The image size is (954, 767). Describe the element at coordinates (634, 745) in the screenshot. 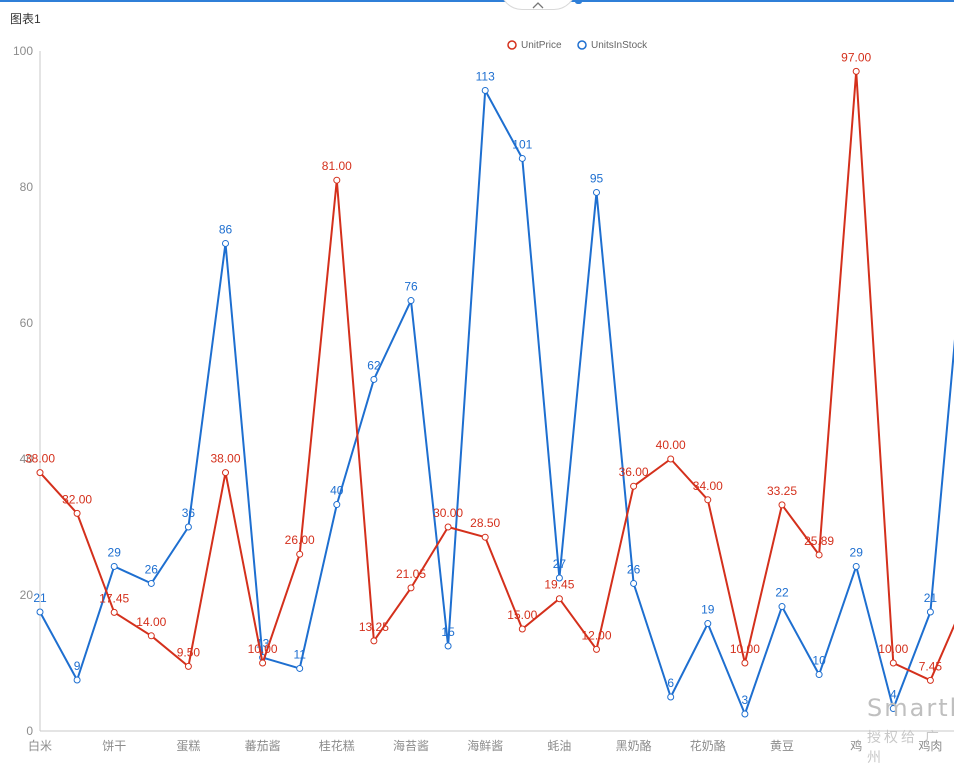

I see `x-tick-label: 黑奶酪` at that location.